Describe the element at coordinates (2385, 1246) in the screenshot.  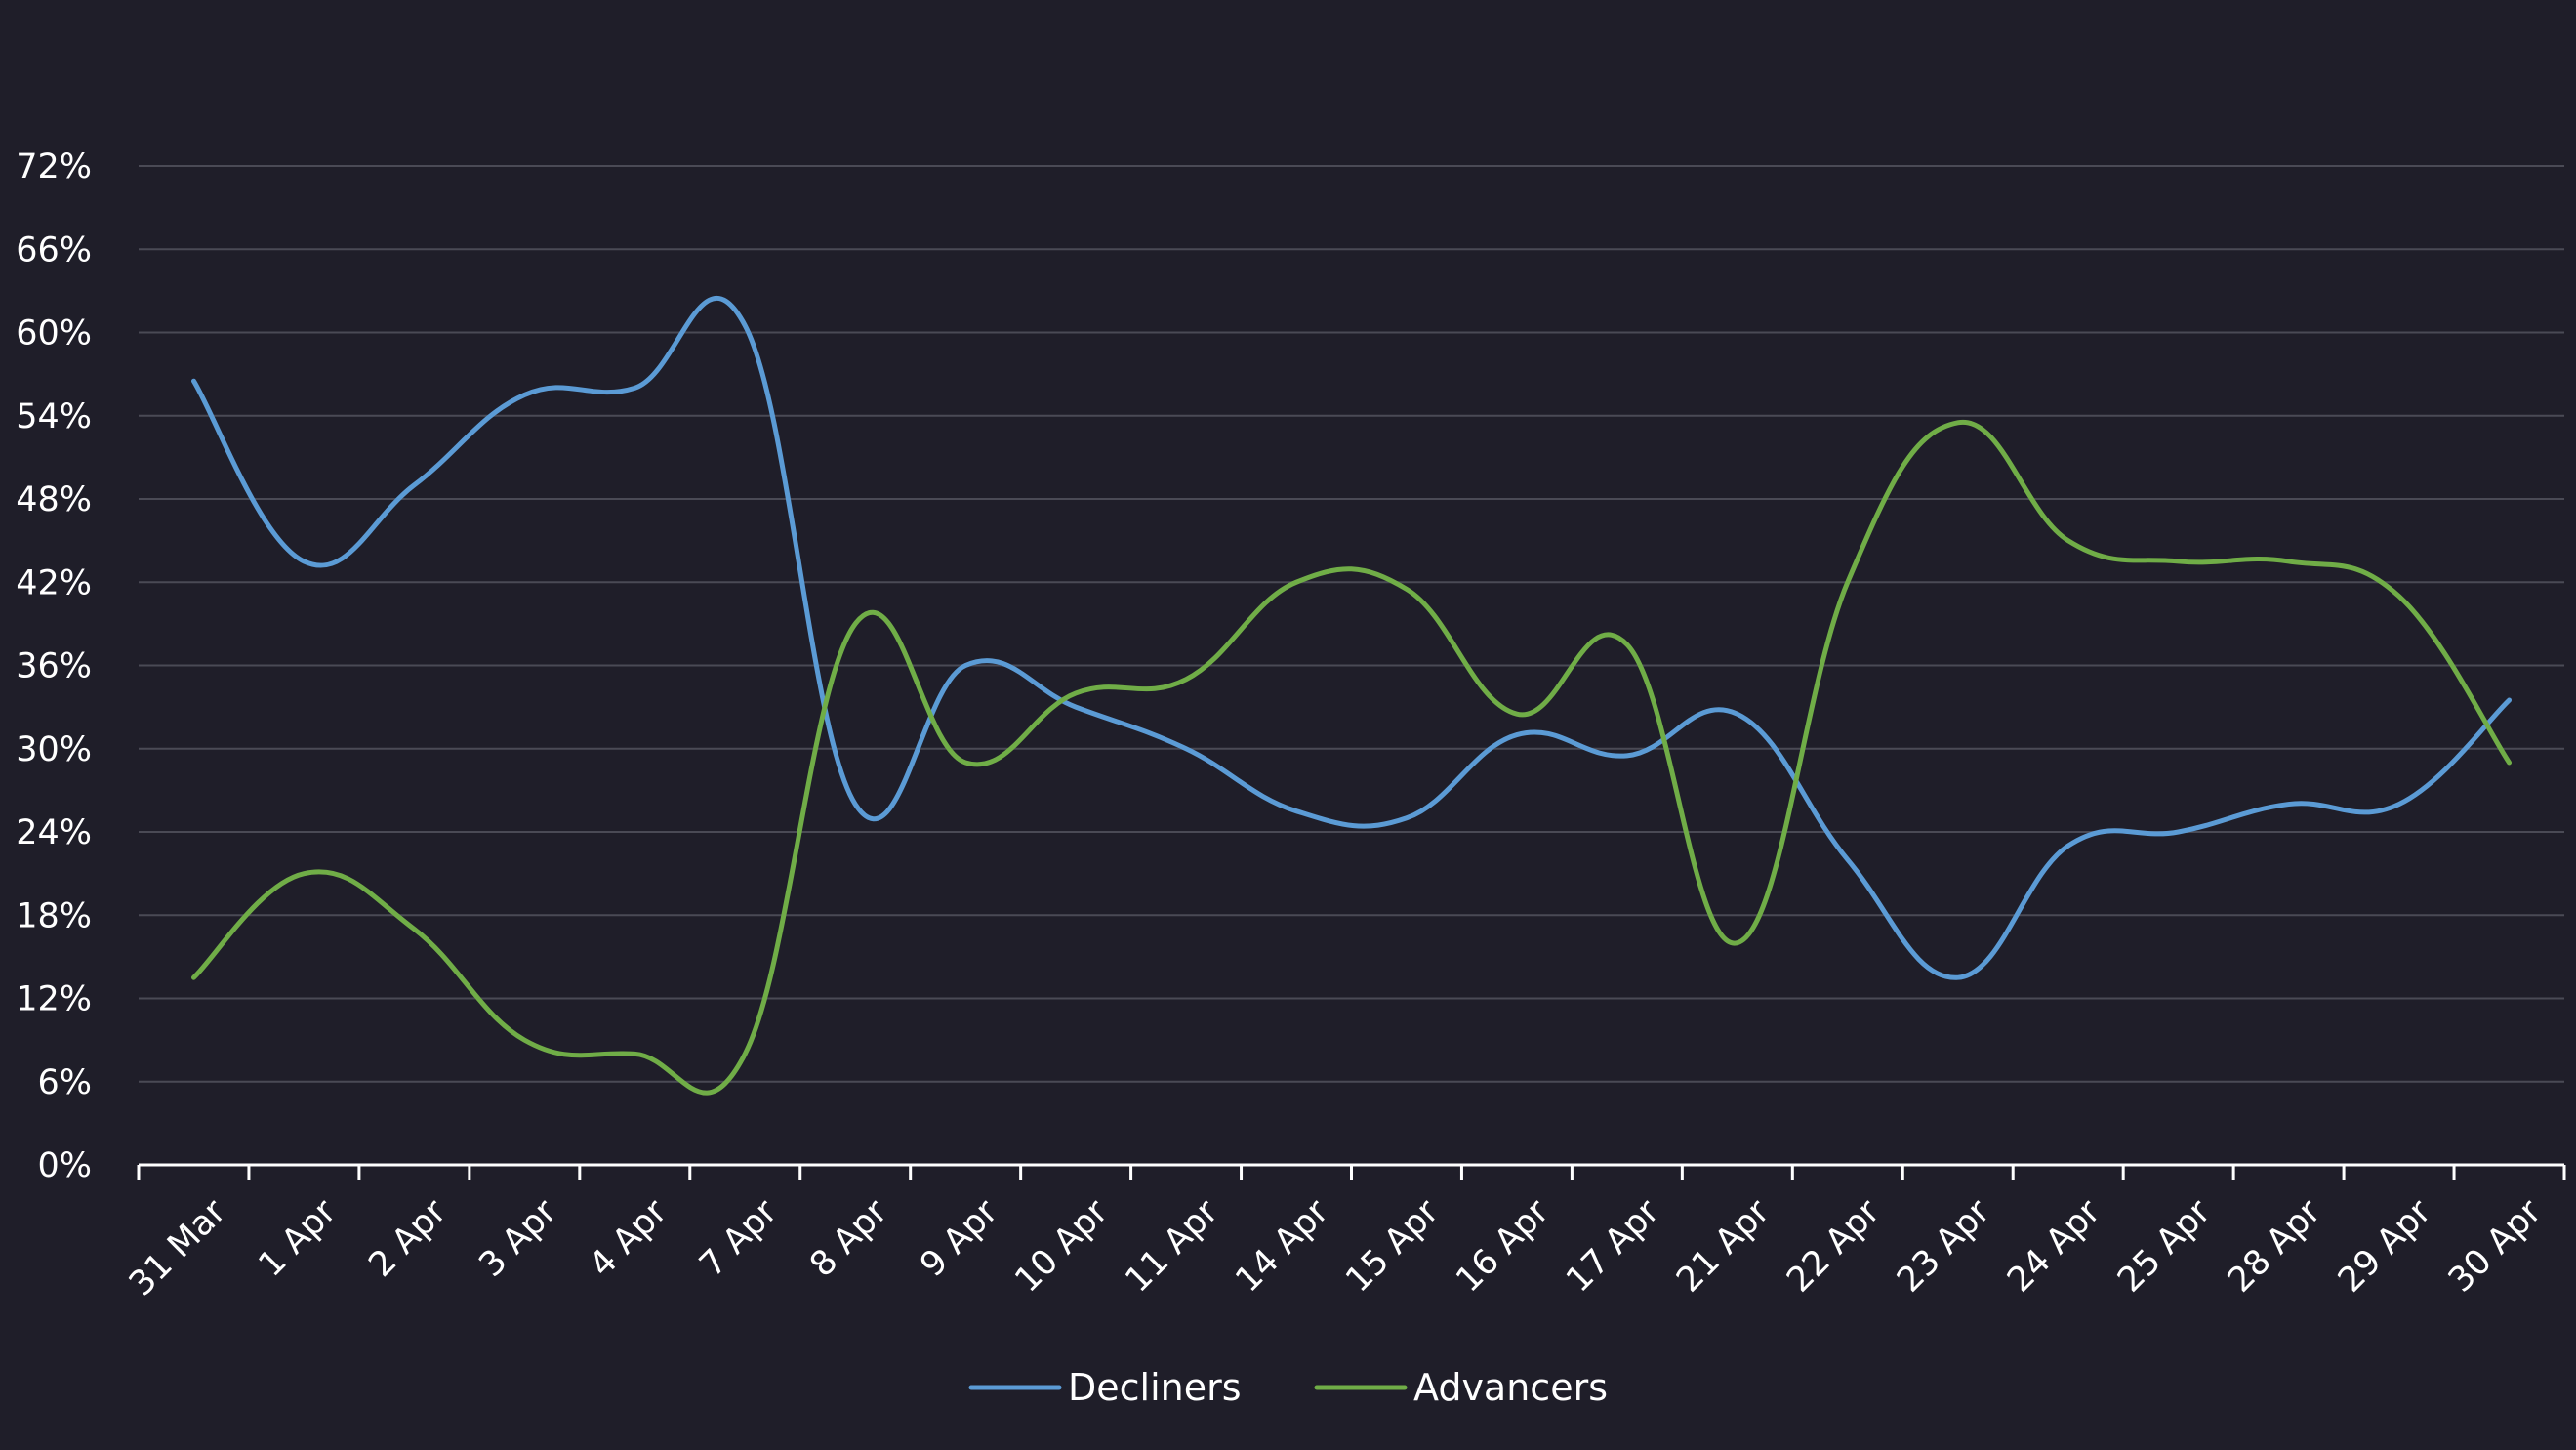
I see `x-tick-label: 29 Apr` at that location.